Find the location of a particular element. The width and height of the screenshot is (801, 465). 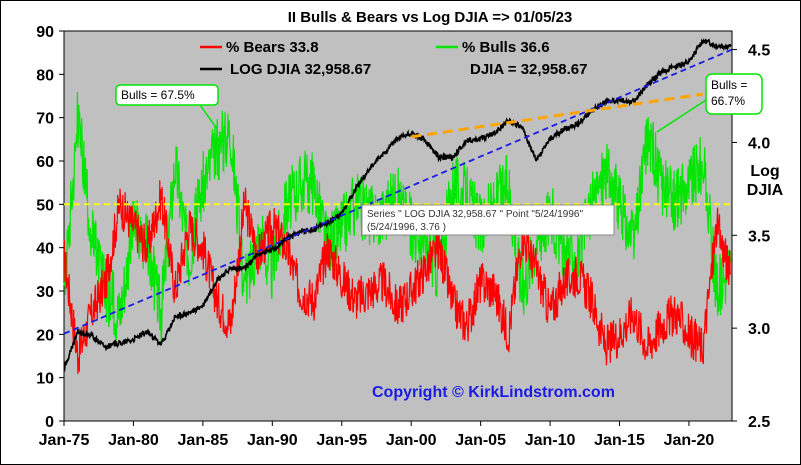

x-tick-label-0: Jan-75 is located at coordinates (64, 440).